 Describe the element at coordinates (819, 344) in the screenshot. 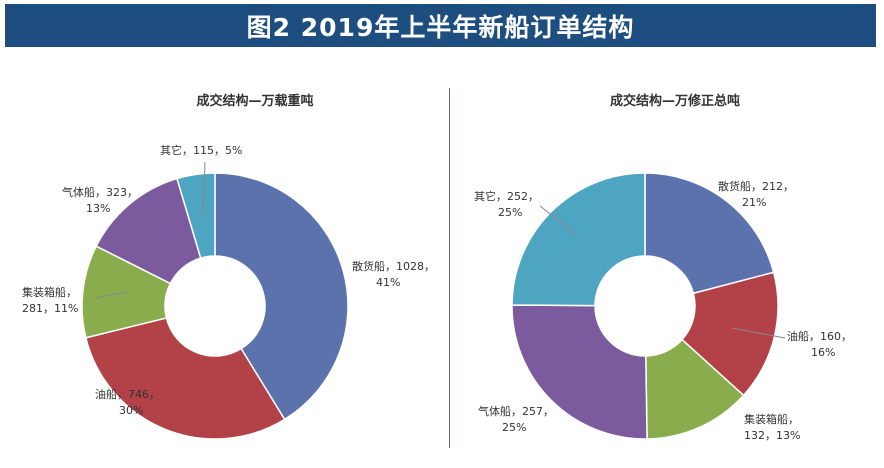

I see `chart1-label-1: 油船，160， 16%` at that location.